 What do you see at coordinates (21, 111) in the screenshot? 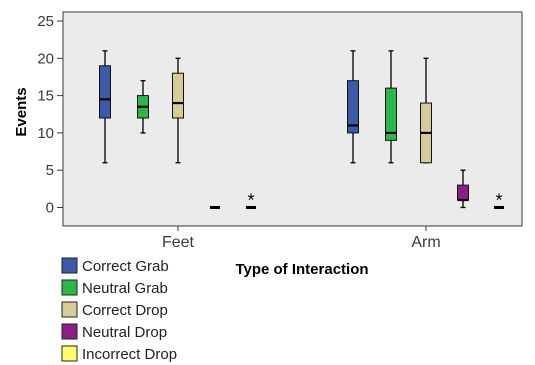
I see `y-axis-title: Events` at bounding box center [21, 111].